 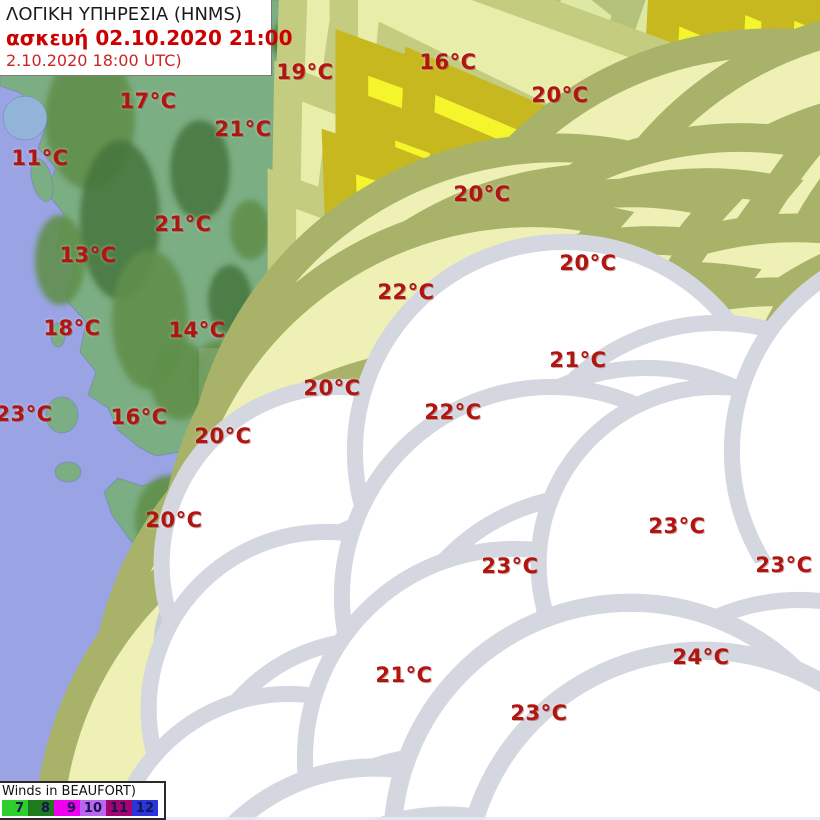 I want to click on legend-swatch: 7, so click(x=15, y=808).